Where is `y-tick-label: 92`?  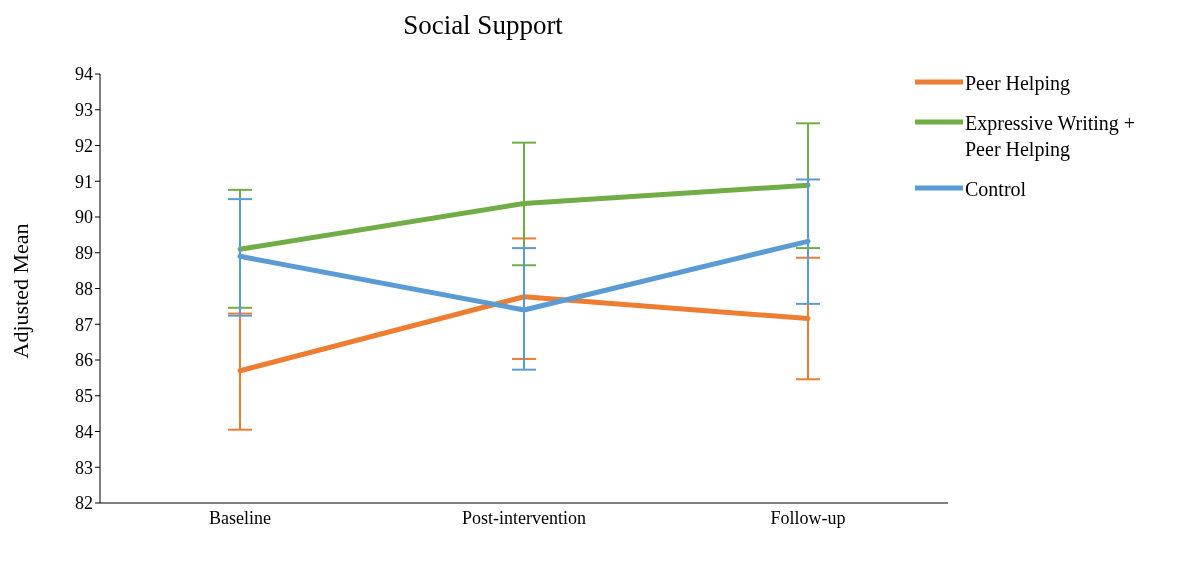
y-tick-label: 92 is located at coordinates (84, 145).